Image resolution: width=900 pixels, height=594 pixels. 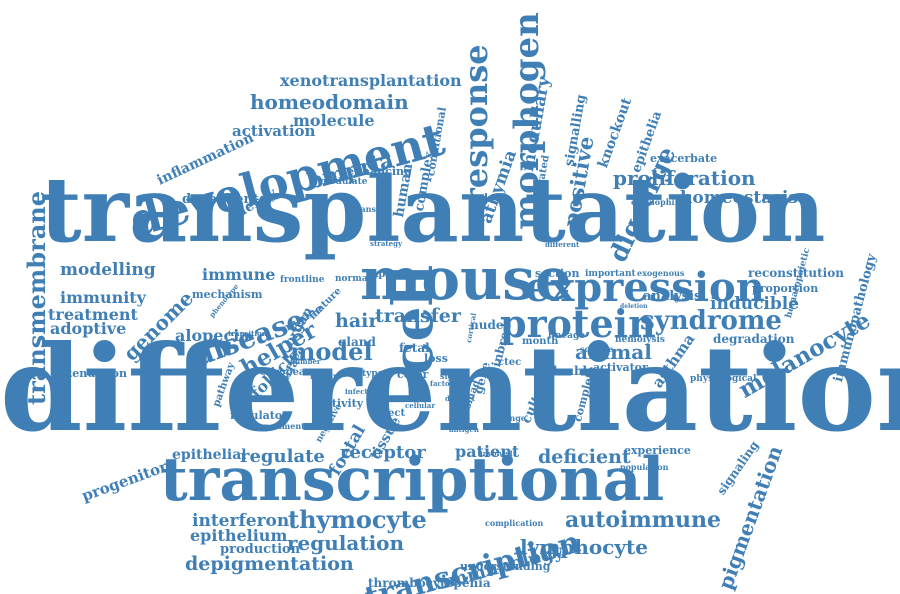 What do you see at coordinates (286, 372) in the screenshot?
I see `word-european: european` at bounding box center [286, 372].